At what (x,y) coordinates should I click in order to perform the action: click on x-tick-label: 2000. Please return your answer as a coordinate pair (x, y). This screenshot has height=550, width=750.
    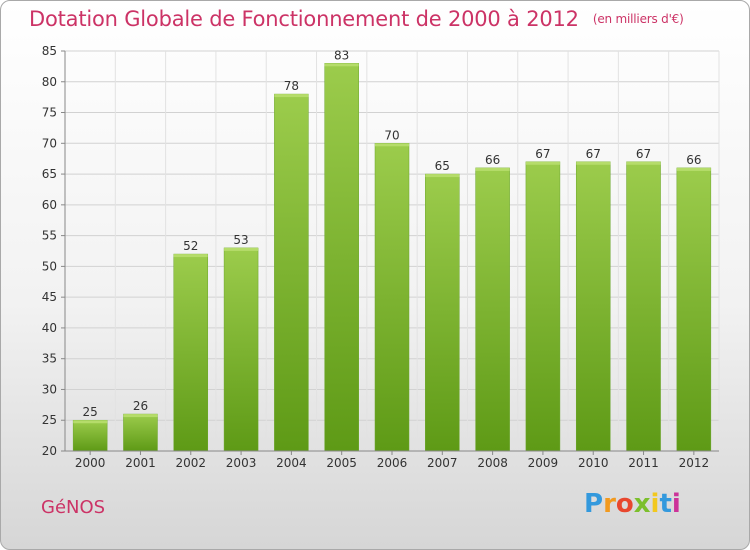
    Looking at the image, I should click on (90, 463).